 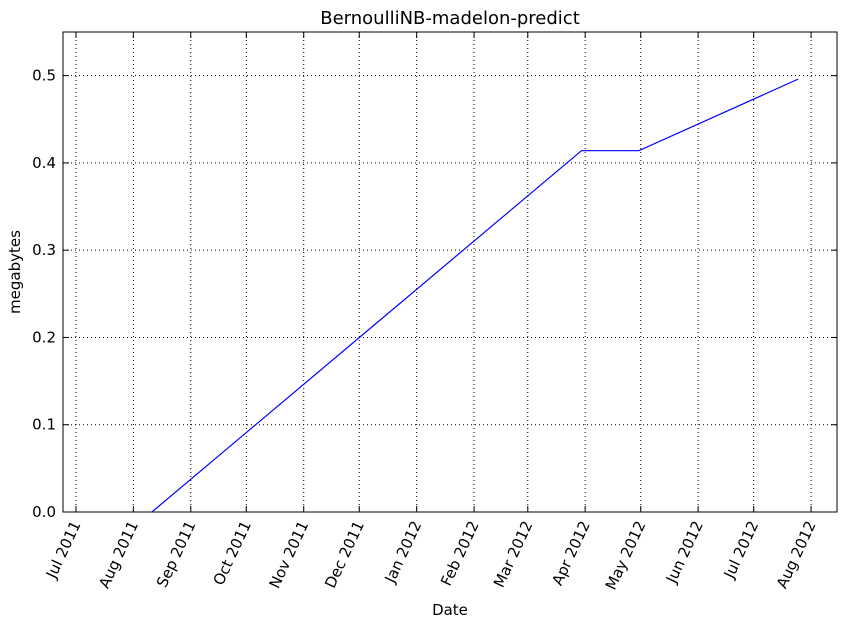 I want to click on y-tick-label: 0.3, so click(x=44, y=250).